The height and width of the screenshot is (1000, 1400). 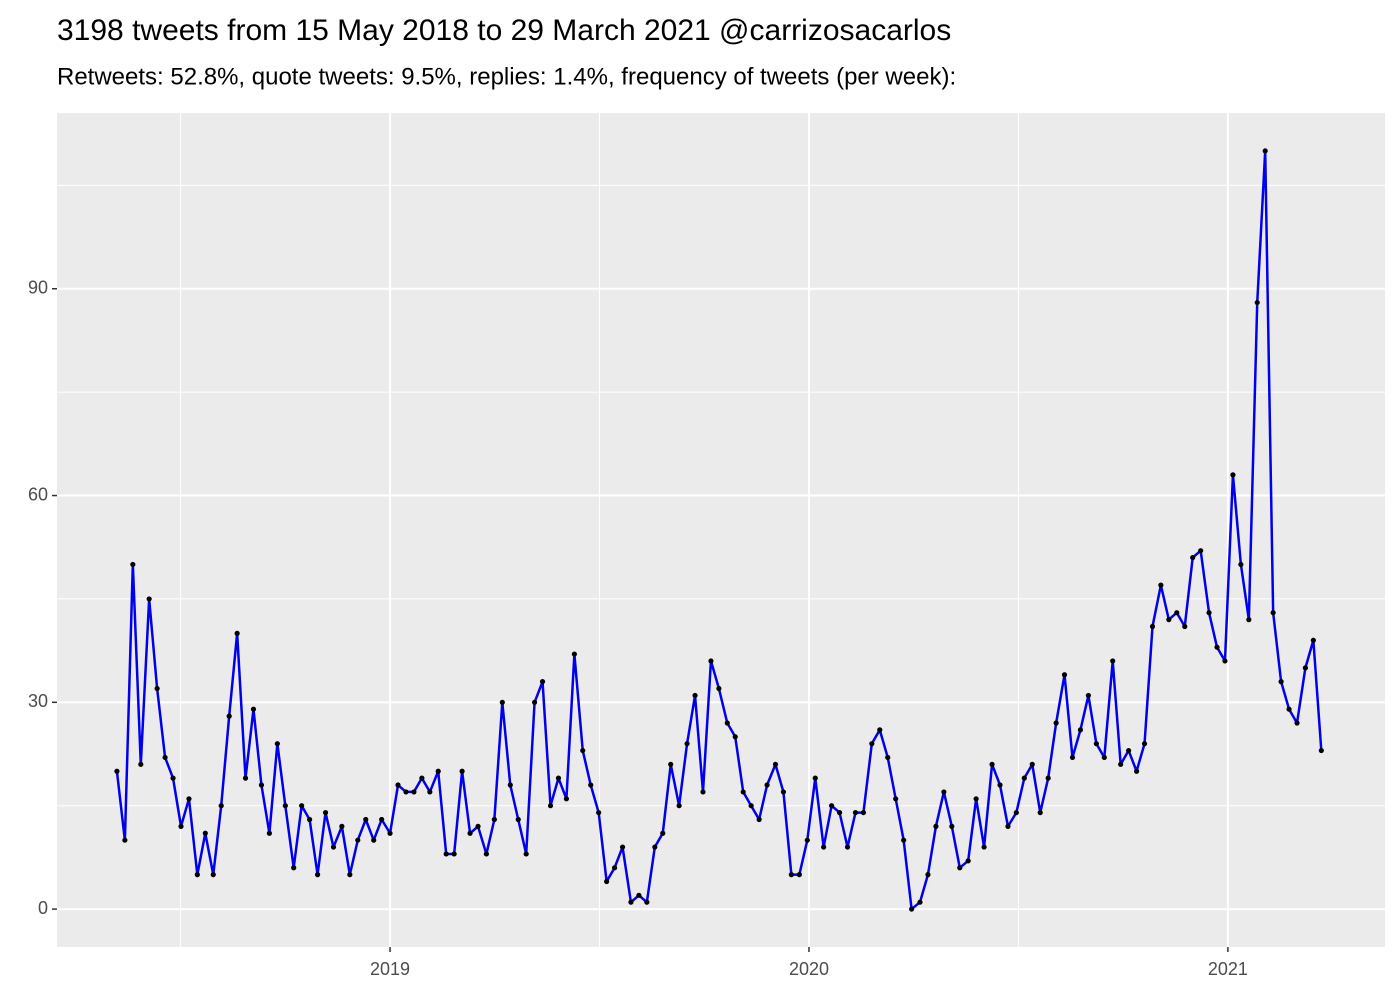 I want to click on x-tick-label: 2020, so click(x=809, y=969).